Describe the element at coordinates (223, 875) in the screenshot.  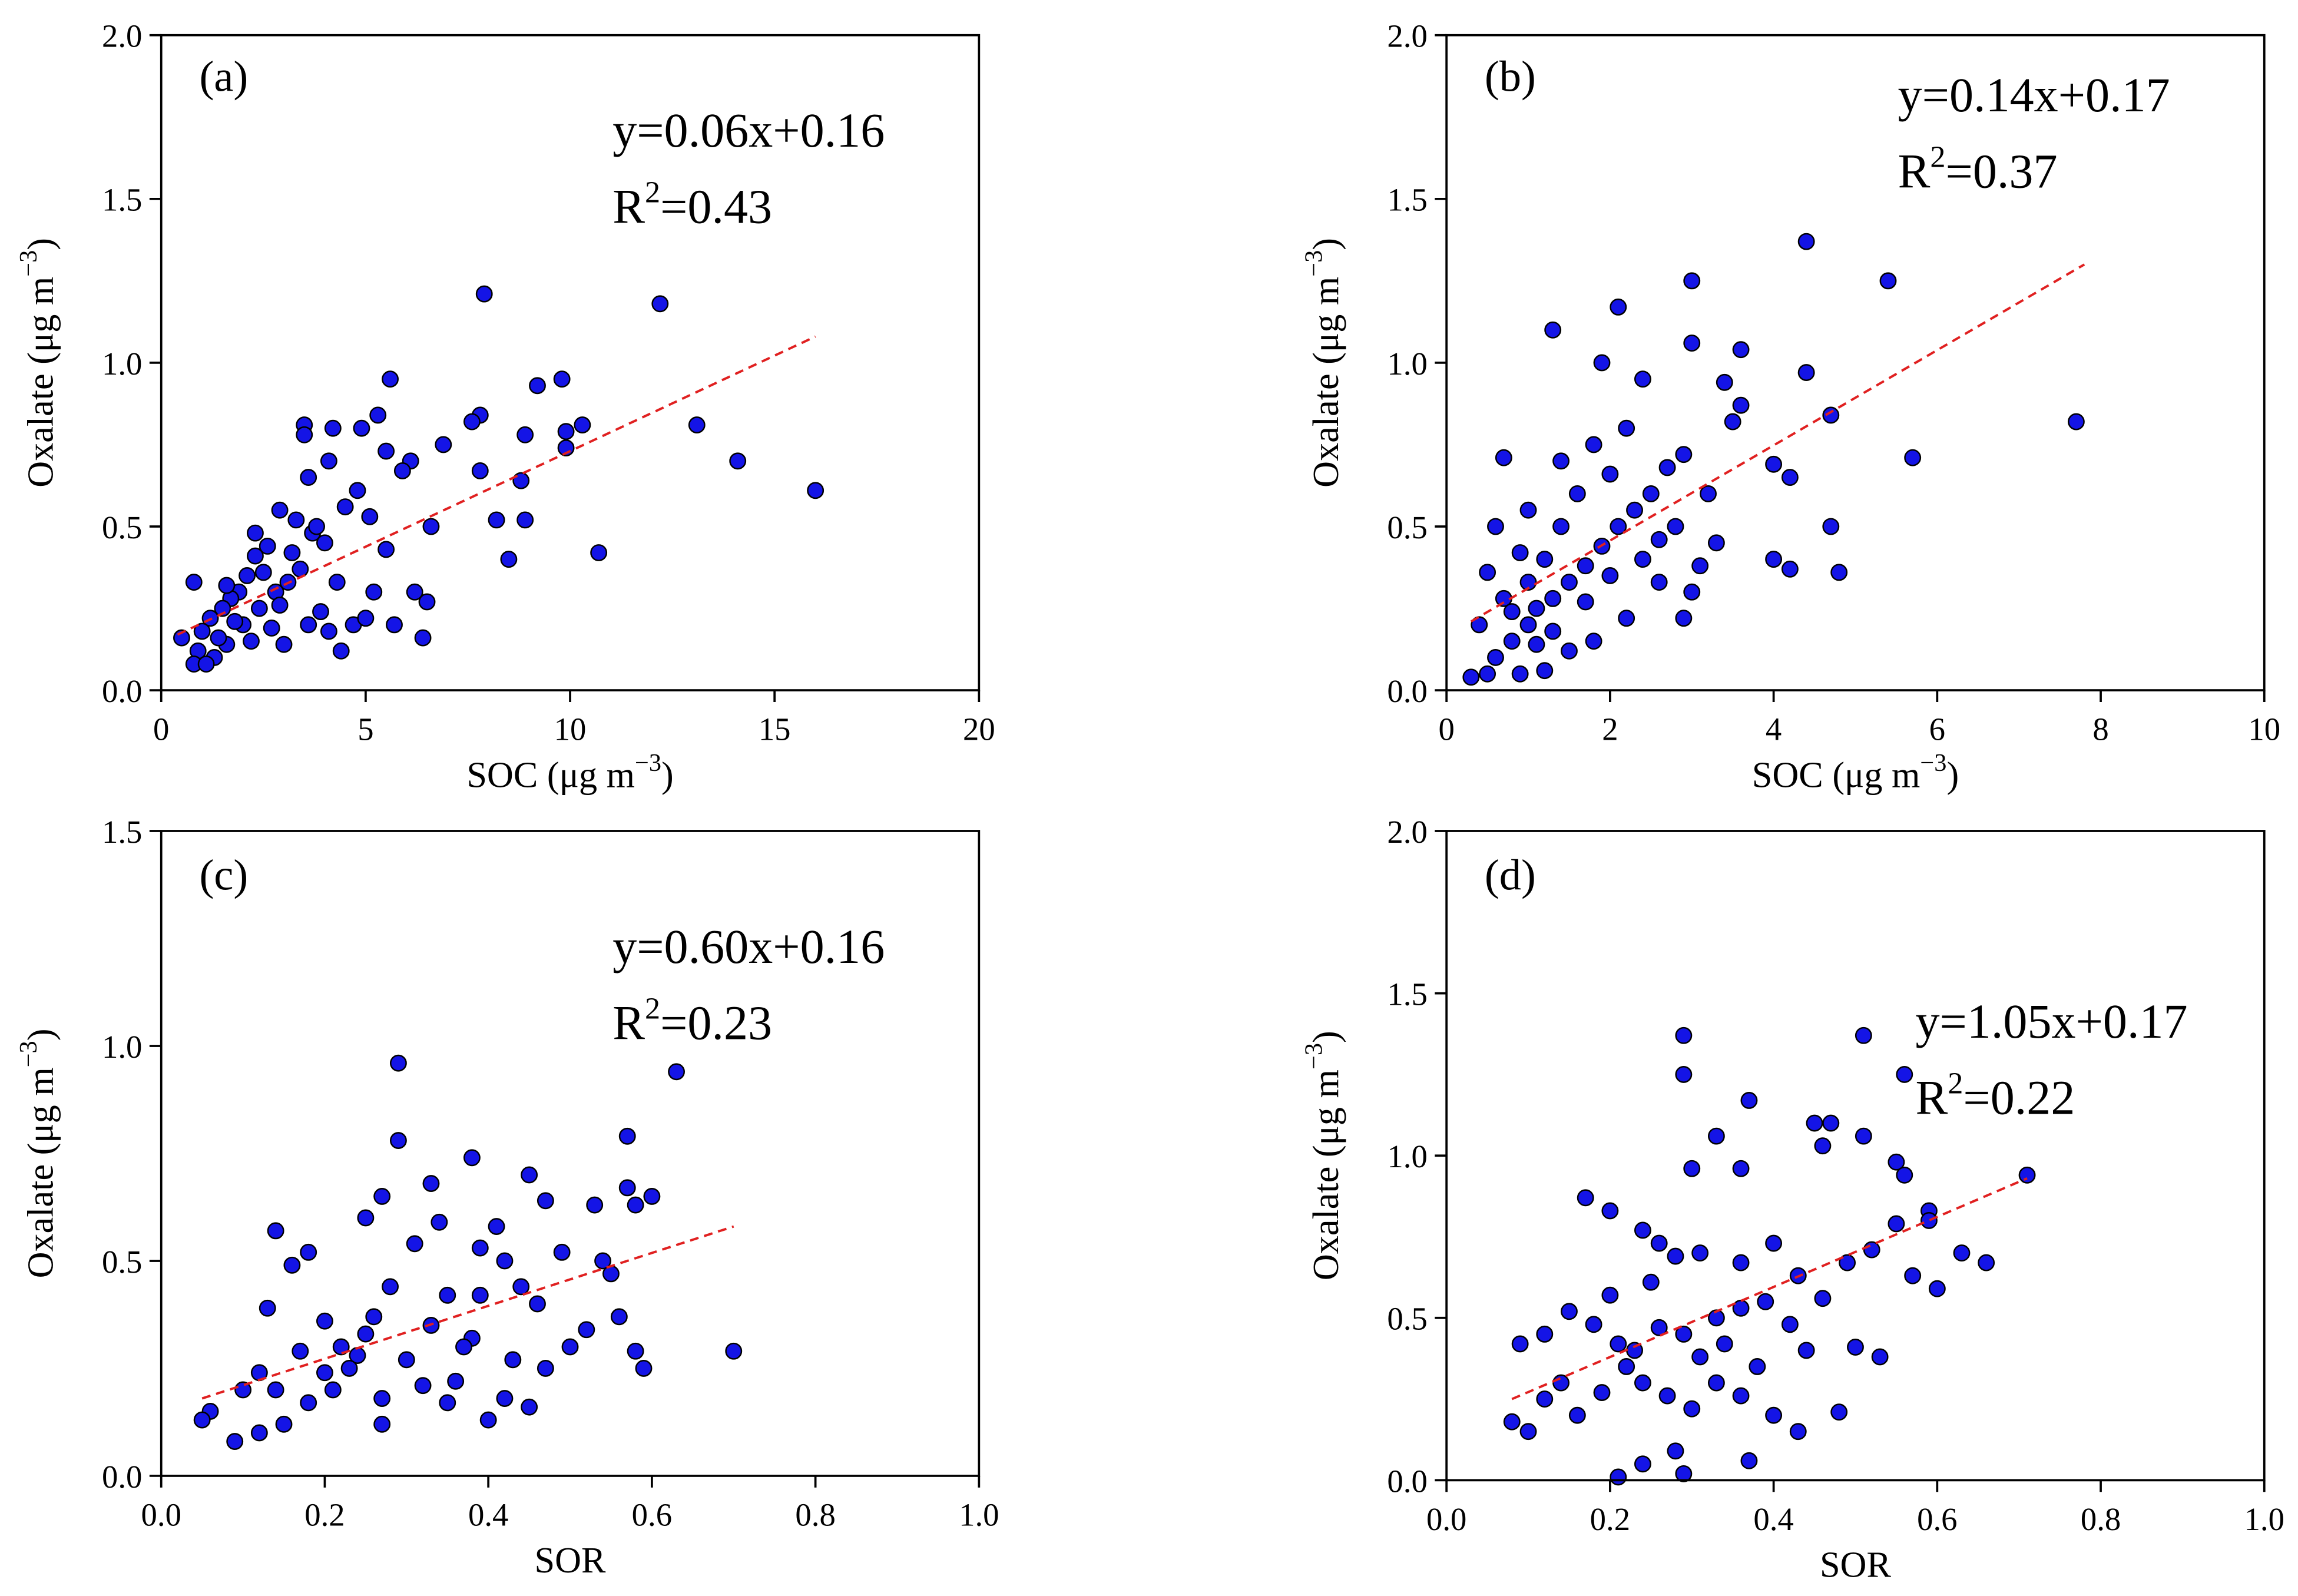
I see `panel-label: (c)` at that location.